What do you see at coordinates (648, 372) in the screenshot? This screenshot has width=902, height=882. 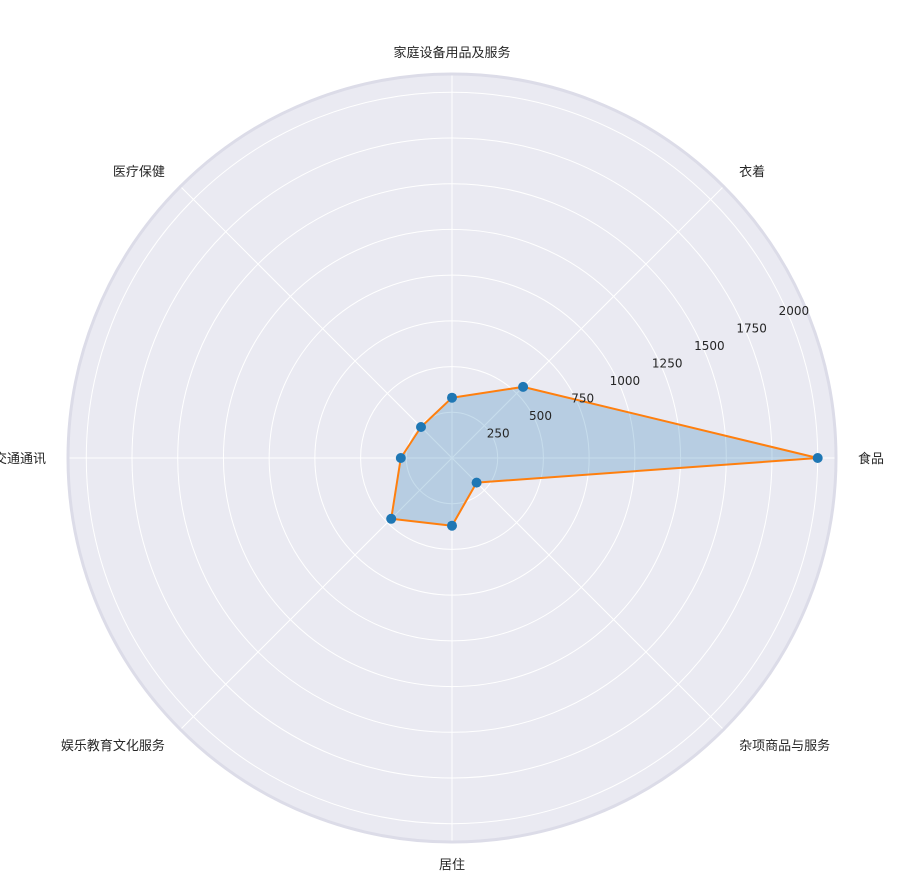 I see `radial-tick-labels: 250 500 750 1000 1250 1500 1750 2000` at bounding box center [648, 372].